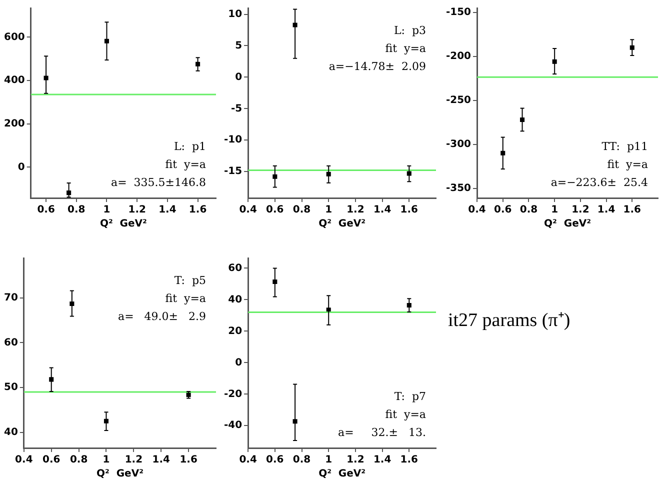 This screenshot has width=663, height=482. What do you see at coordinates (235, 331) in the screenshot?
I see `y-tick-label: 20` at bounding box center [235, 331].